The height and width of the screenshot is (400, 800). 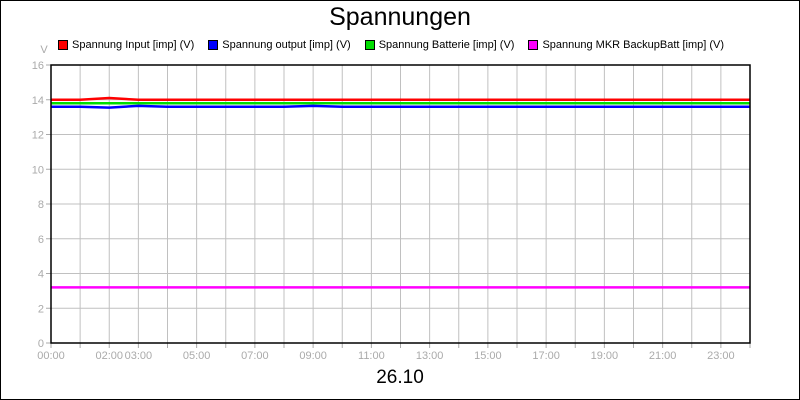 I want to click on y-tick-label: 12, so click(x=38, y=136).